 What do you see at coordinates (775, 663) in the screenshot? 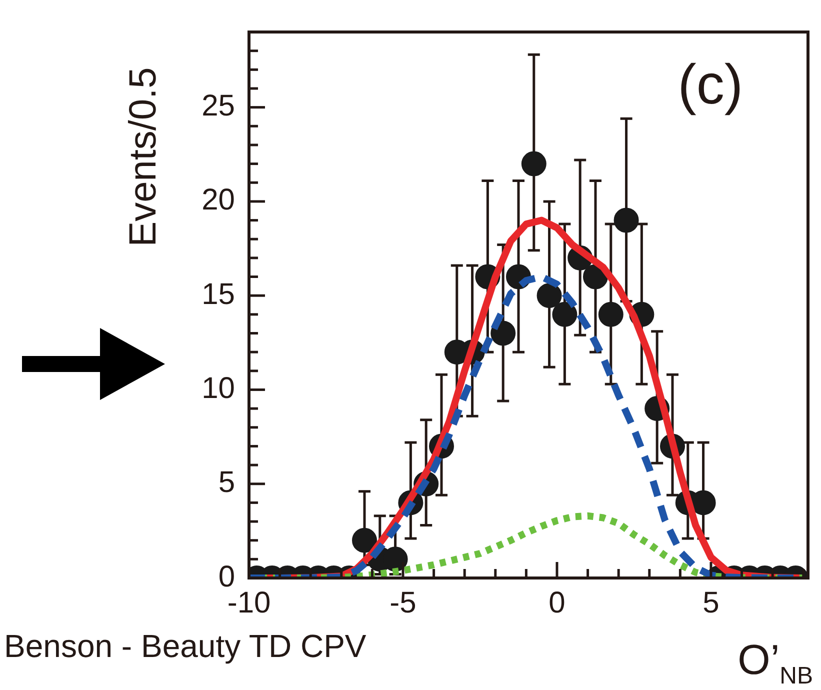
I see `x-axis-title: O’$_{NB}$` at bounding box center [775, 663].